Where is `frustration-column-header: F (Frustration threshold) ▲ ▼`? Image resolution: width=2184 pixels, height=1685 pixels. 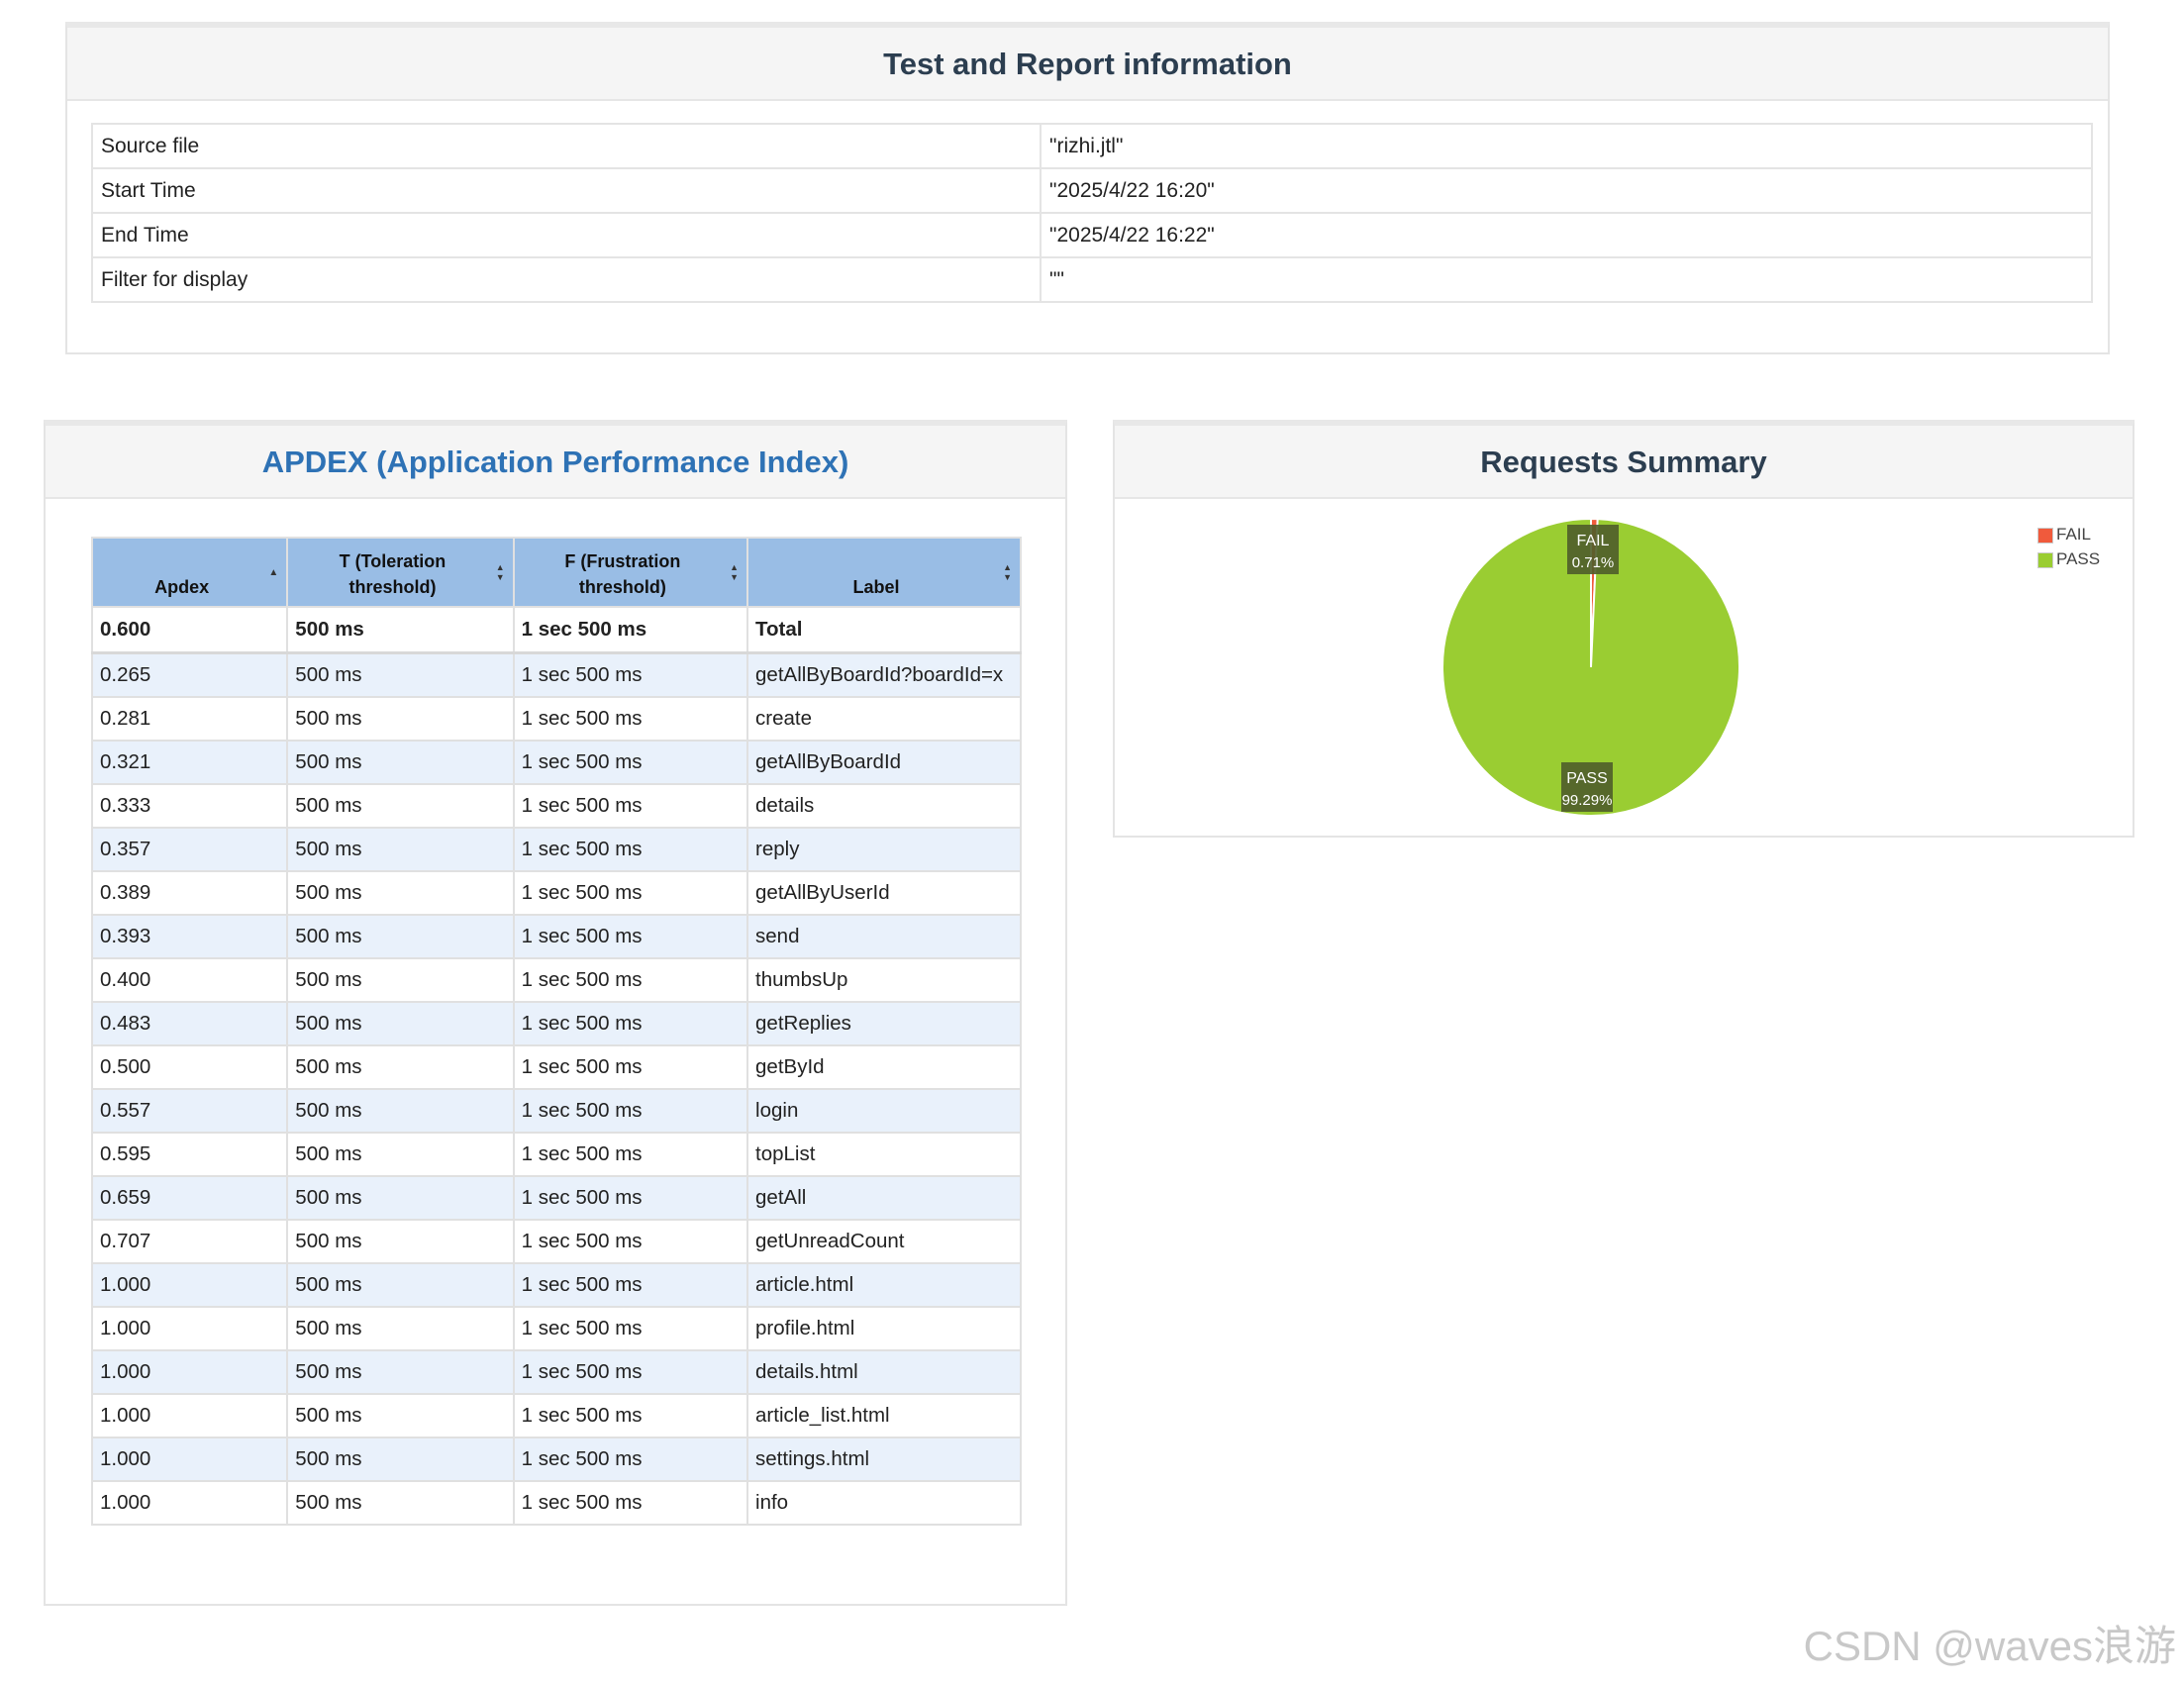 frustration-column-header: F (Frustration threshold) ▲ ▼ is located at coordinates (630, 572).